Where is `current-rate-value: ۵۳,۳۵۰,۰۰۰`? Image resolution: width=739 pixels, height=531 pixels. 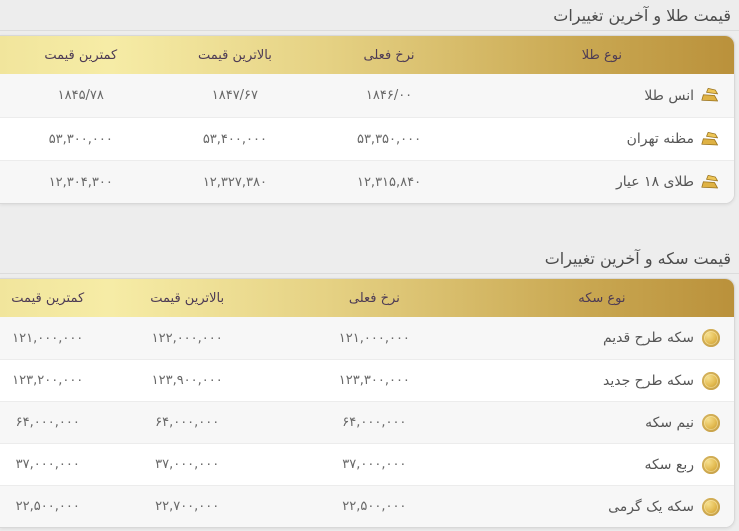 current-rate-value: ۵۳,۳۵۰,۰۰۰ is located at coordinates (389, 139).